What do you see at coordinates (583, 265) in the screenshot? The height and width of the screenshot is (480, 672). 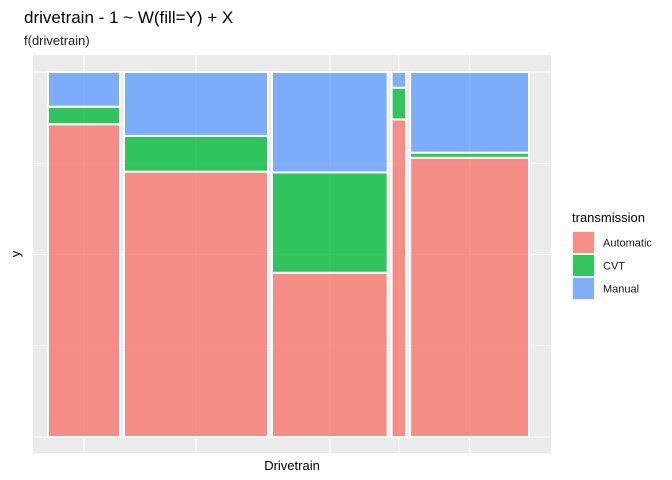 I see `legend-key-cvt` at bounding box center [583, 265].